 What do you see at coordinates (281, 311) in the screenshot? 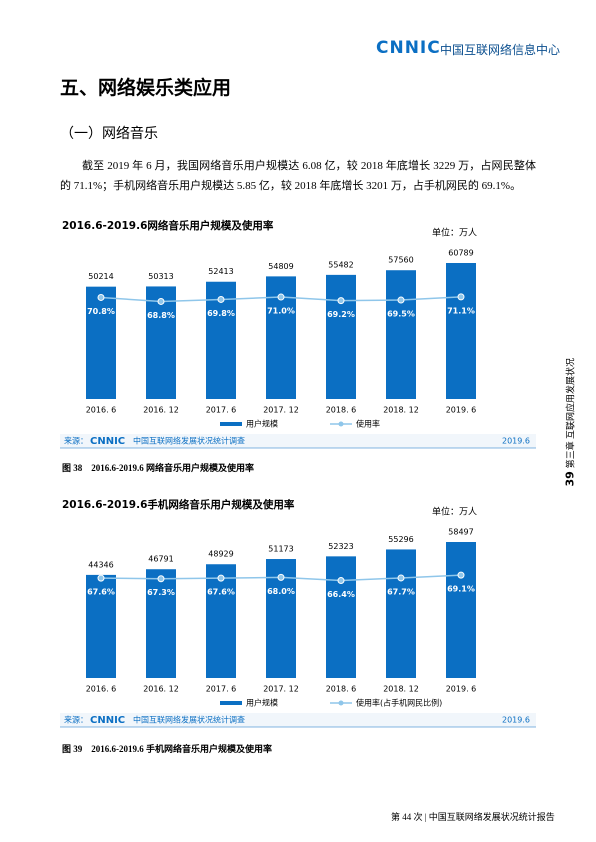
I see `rate-label: 71.0%` at bounding box center [281, 311].